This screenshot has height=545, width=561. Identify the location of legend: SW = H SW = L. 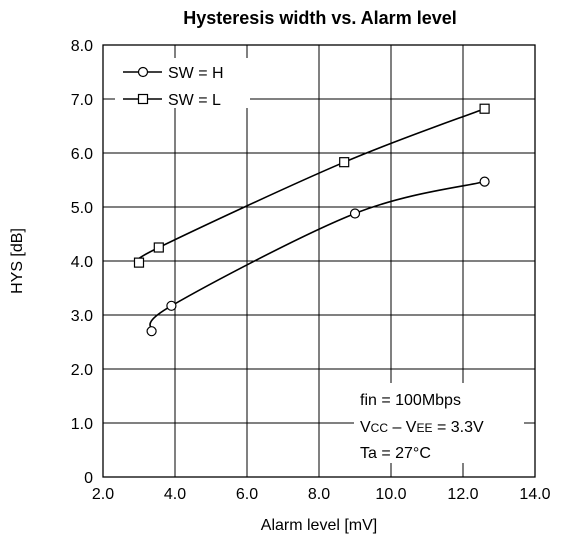
(182, 83).